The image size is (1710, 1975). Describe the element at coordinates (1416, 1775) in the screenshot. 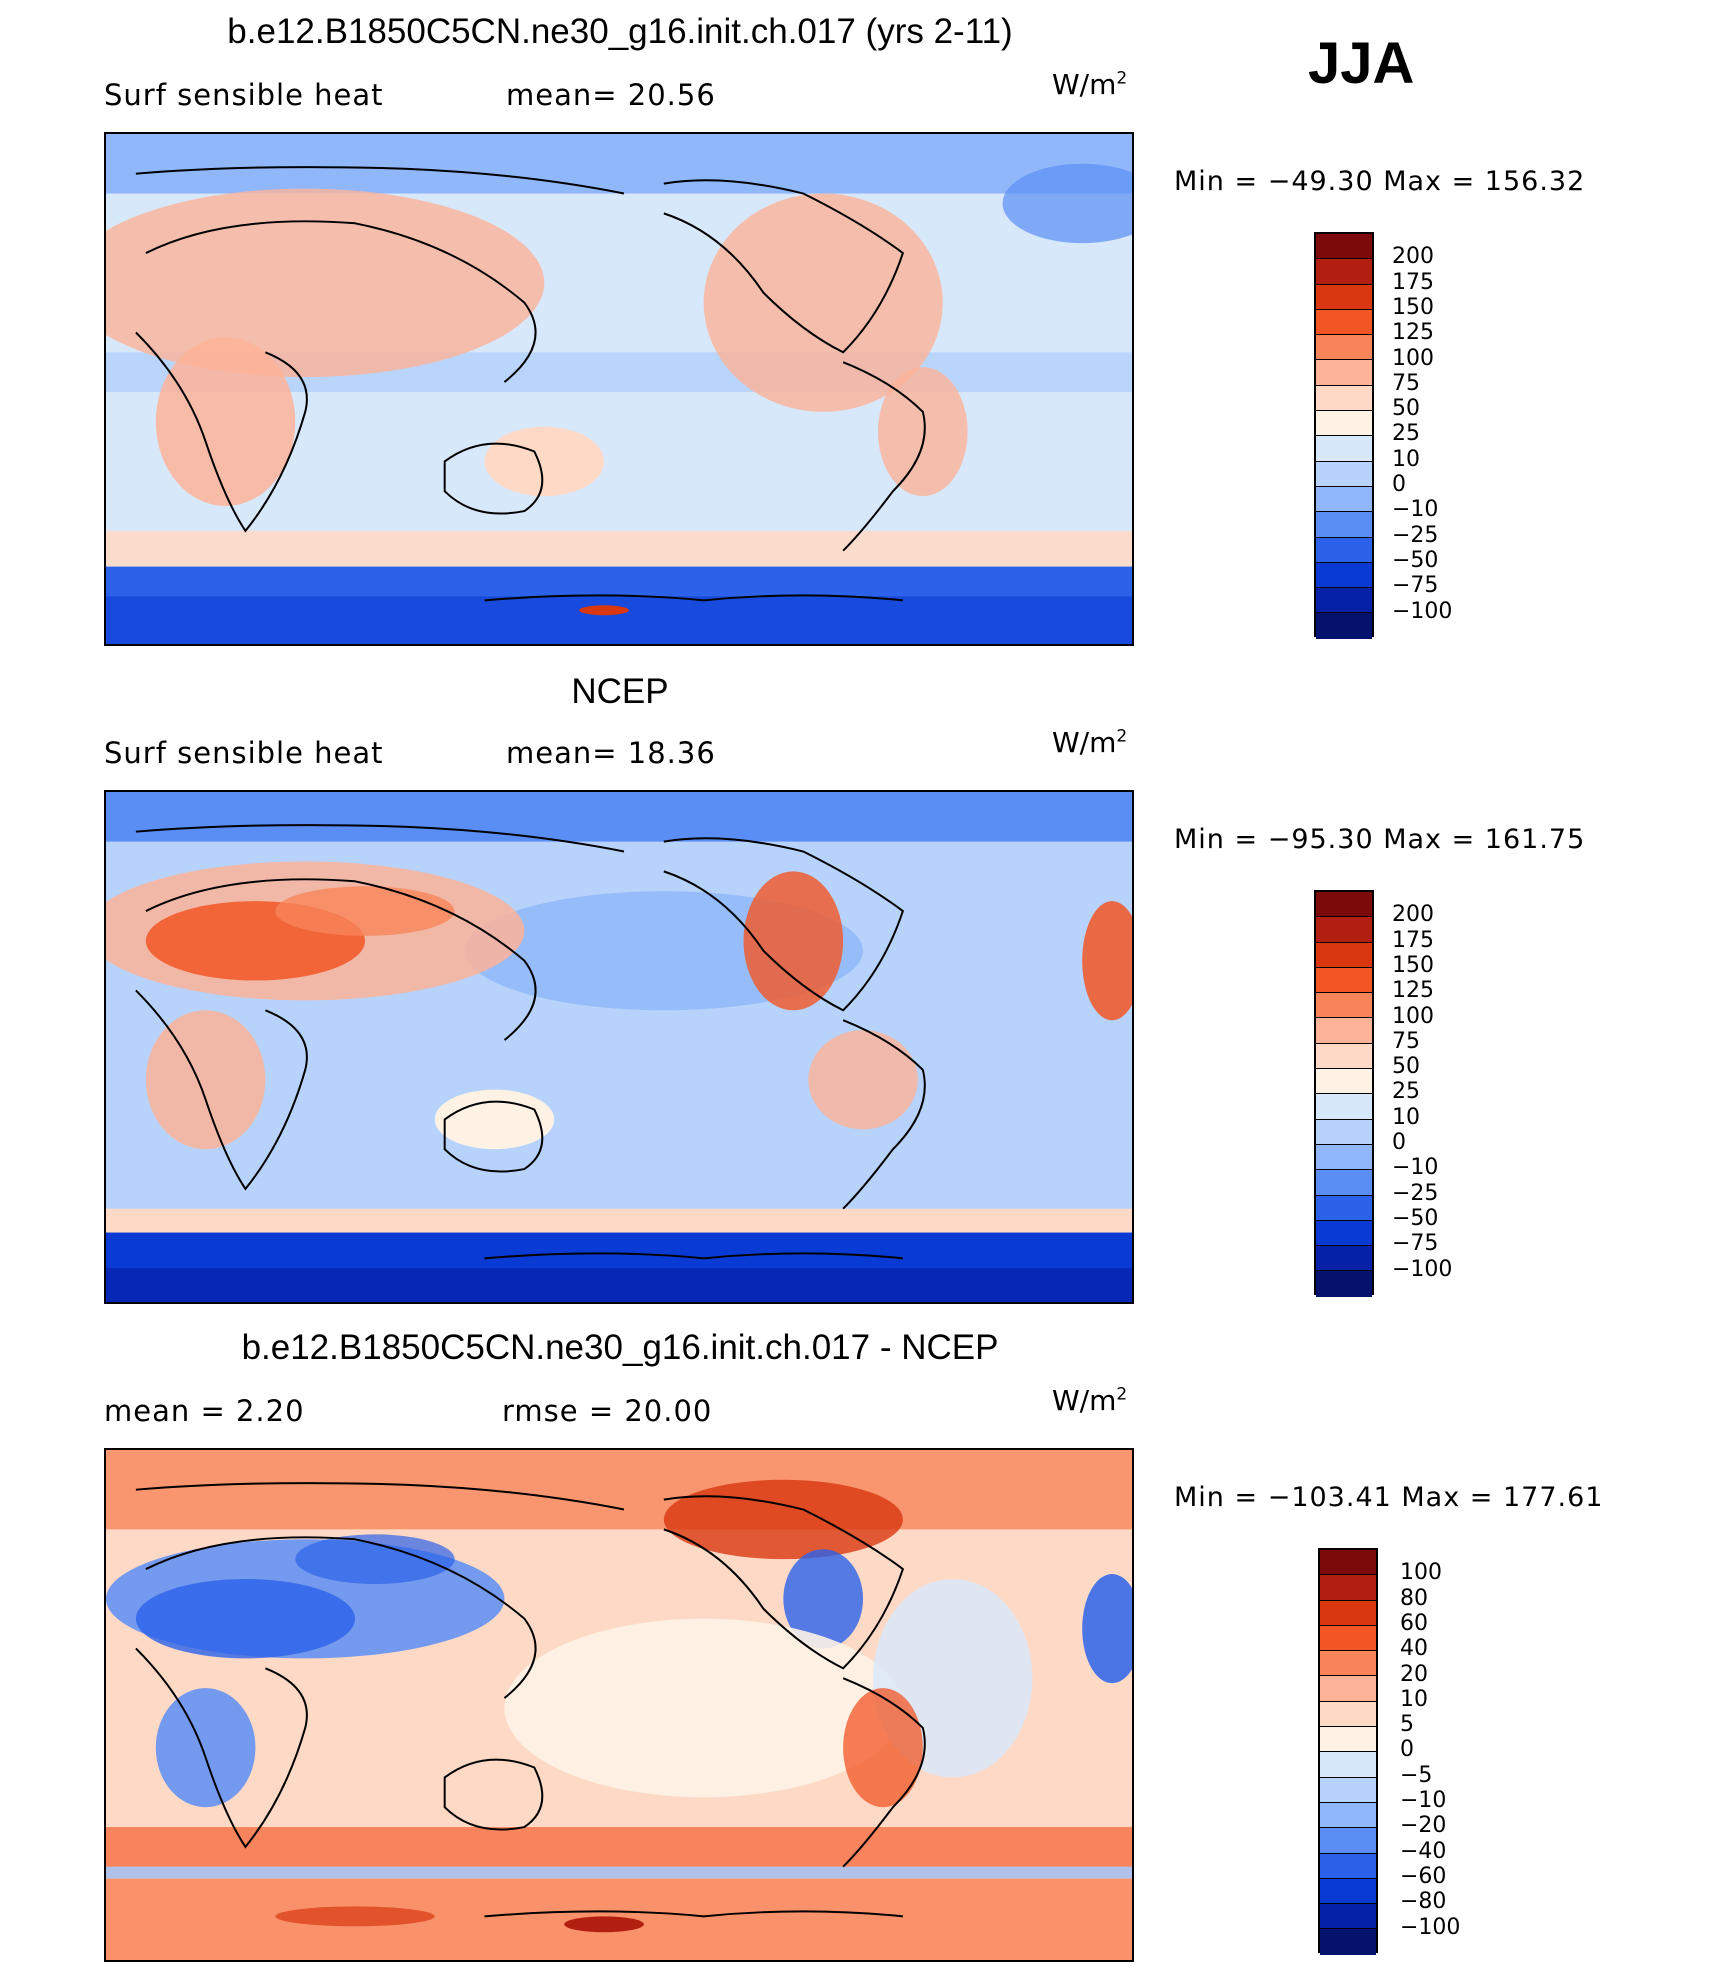

I see `colorbar-tick-label: −5` at that location.